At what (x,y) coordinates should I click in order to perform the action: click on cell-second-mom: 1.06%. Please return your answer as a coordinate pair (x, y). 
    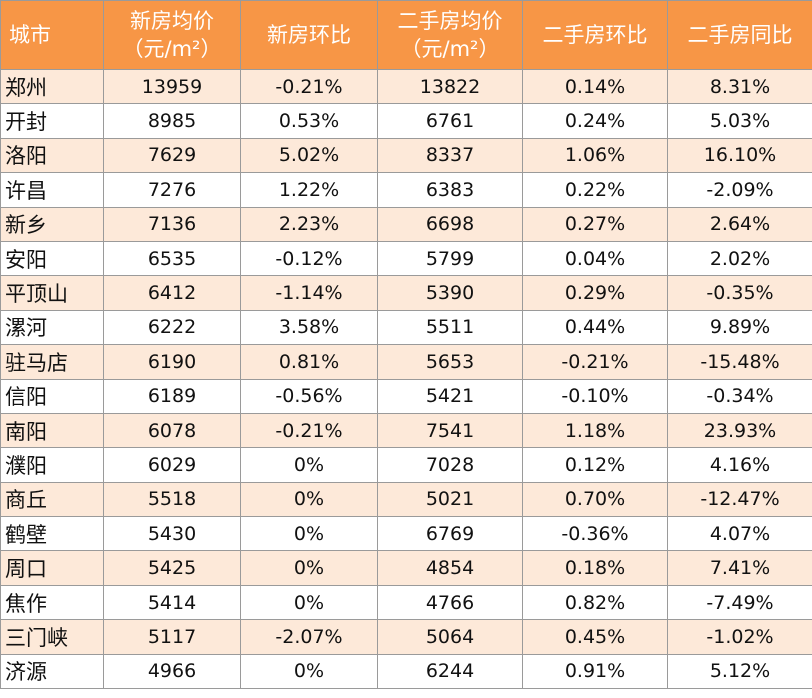
    Looking at the image, I should click on (595, 155).